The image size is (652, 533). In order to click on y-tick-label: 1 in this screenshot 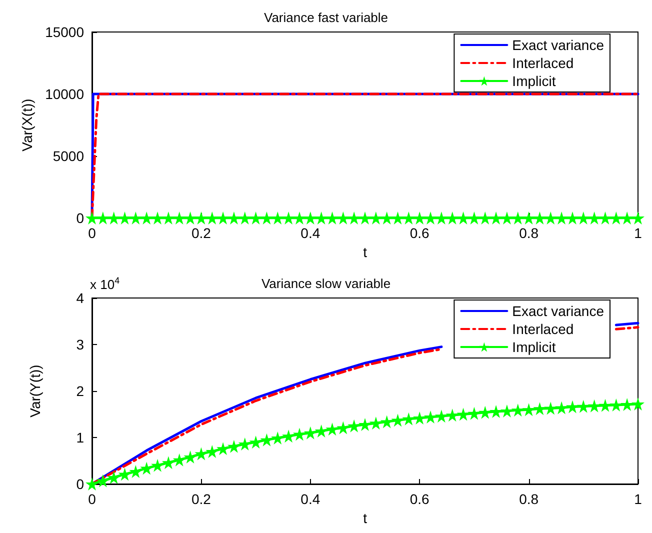, I will do `click(80, 438)`.